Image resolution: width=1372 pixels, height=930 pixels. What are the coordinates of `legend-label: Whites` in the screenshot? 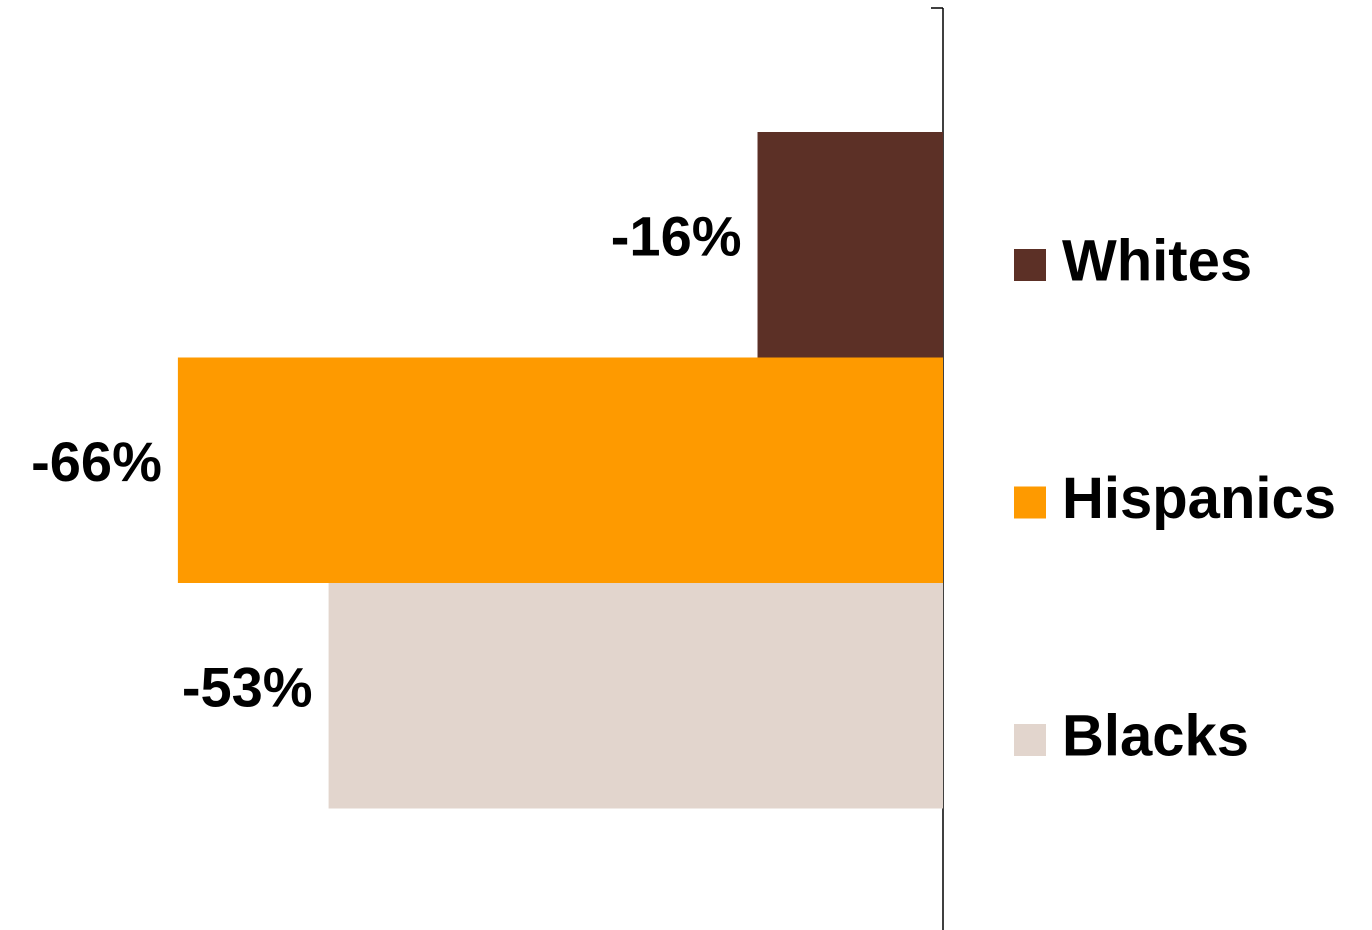 It's located at (1157, 260).